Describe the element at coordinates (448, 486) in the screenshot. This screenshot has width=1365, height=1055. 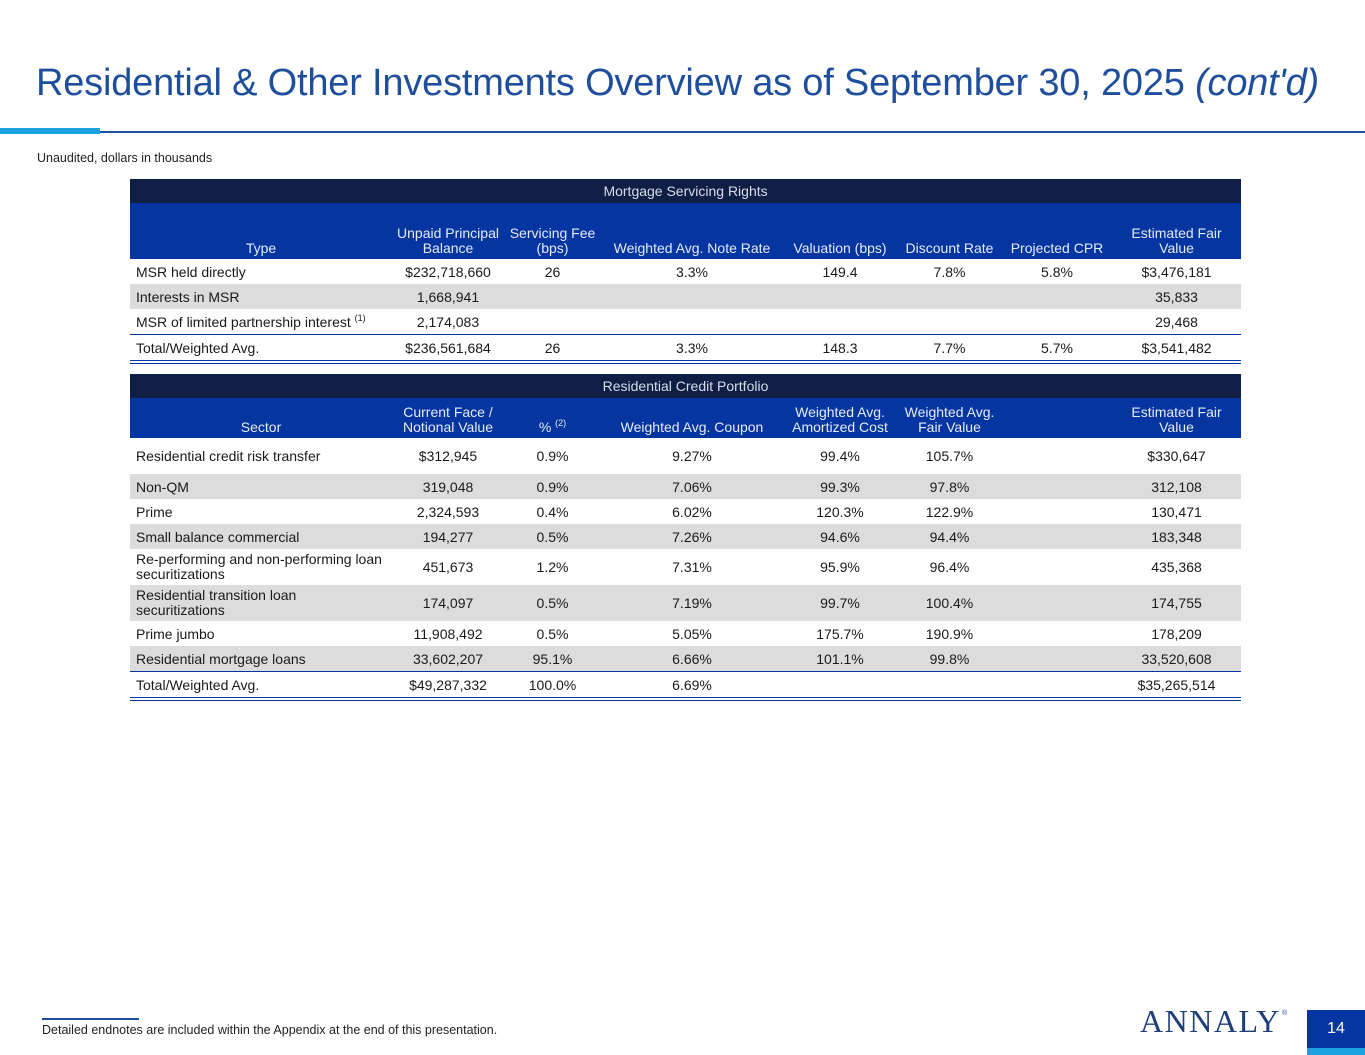
I see `rcp-face-cell: 319,048` at that location.